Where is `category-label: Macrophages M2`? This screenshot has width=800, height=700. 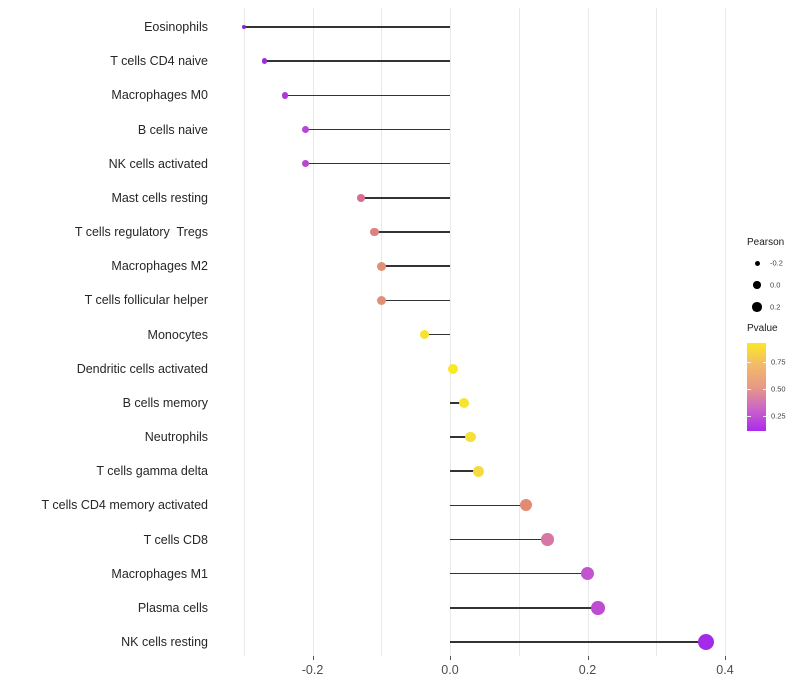
category-label: Macrophages M2 is located at coordinates (159, 266).